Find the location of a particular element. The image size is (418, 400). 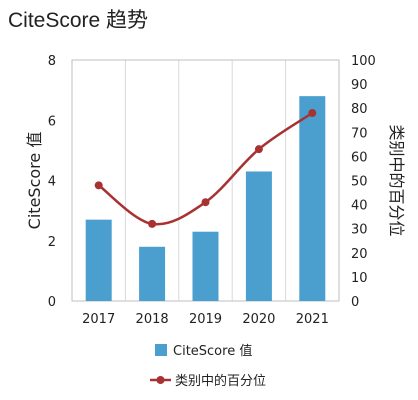

y-tick-label: 0 is located at coordinates (52, 302).